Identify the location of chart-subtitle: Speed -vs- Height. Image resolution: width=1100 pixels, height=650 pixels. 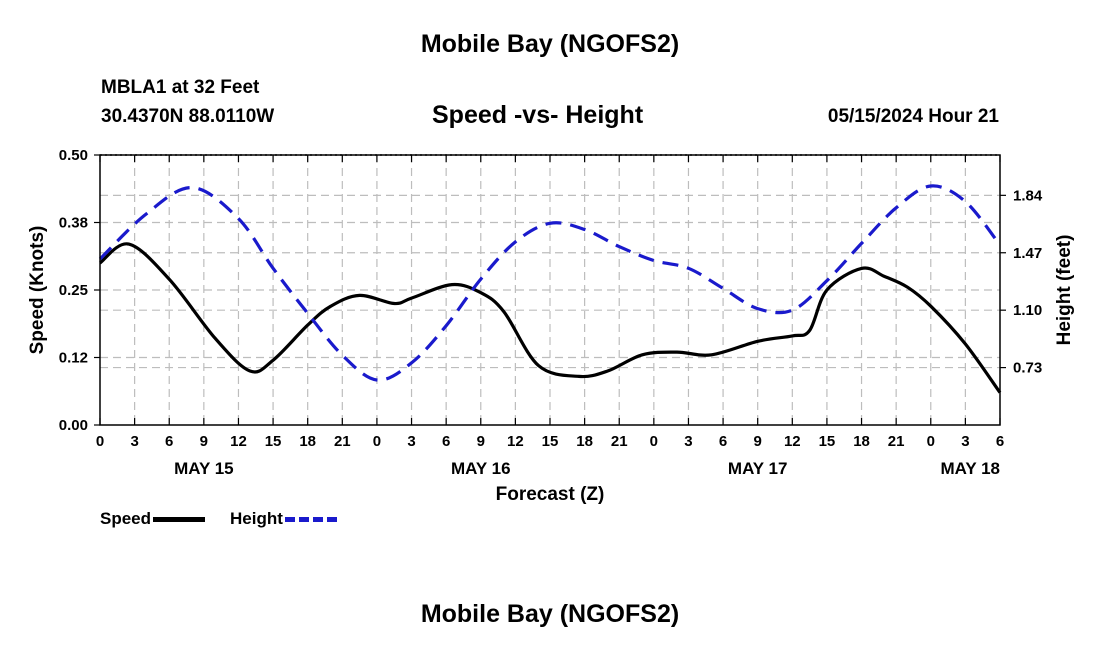
(538, 115).